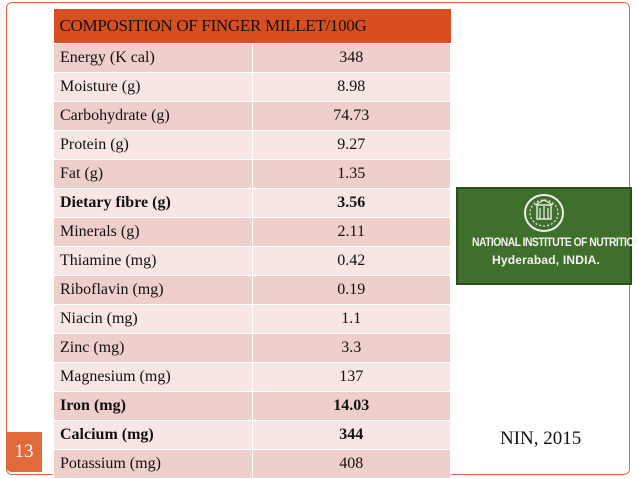  What do you see at coordinates (153, 203) in the screenshot?
I see `nutrient-name: Dietary fibre (g)` at bounding box center [153, 203].